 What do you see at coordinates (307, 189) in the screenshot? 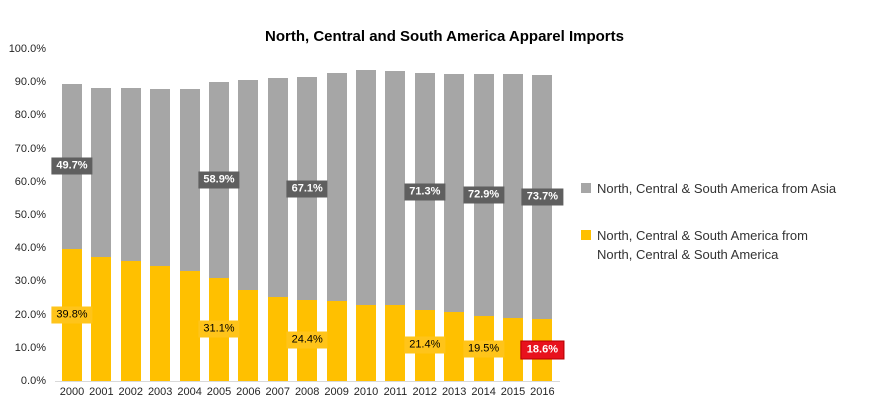
I see `asia-data-label: 67.1%` at bounding box center [307, 189].